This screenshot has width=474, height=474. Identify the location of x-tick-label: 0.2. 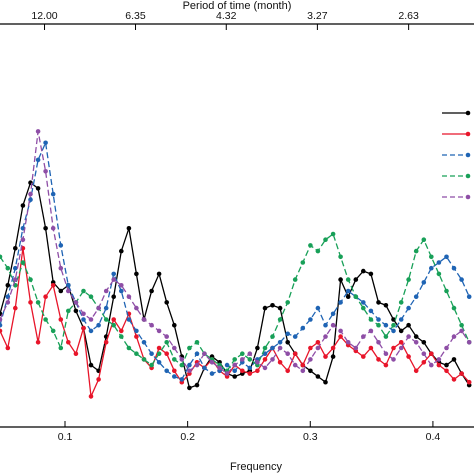
(187, 437).